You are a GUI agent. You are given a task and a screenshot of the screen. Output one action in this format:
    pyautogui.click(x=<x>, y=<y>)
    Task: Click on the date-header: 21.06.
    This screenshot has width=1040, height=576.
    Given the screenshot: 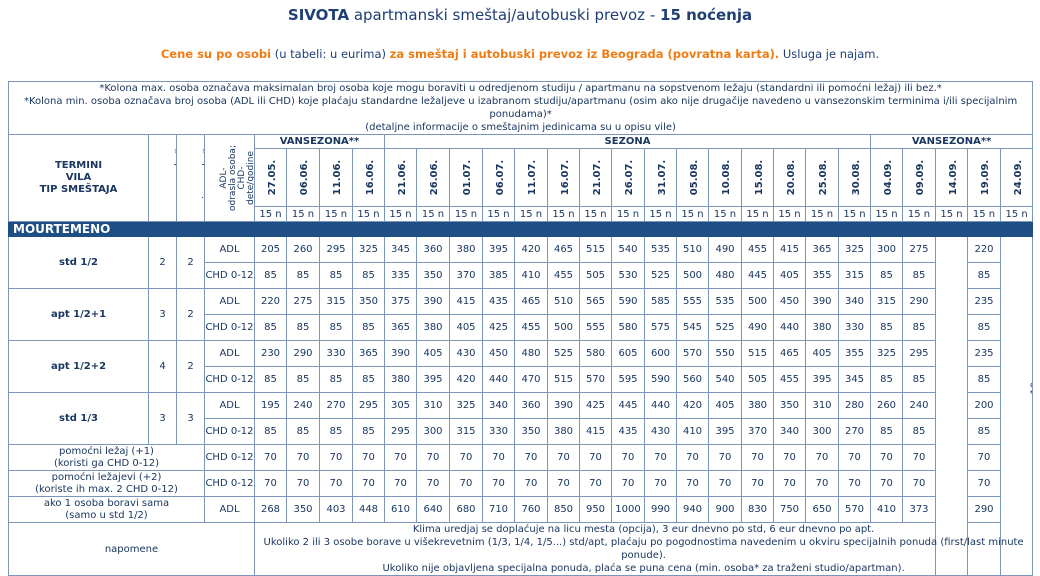 What is the action you would take?
    pyautogui.click(x=400, y=177)
    